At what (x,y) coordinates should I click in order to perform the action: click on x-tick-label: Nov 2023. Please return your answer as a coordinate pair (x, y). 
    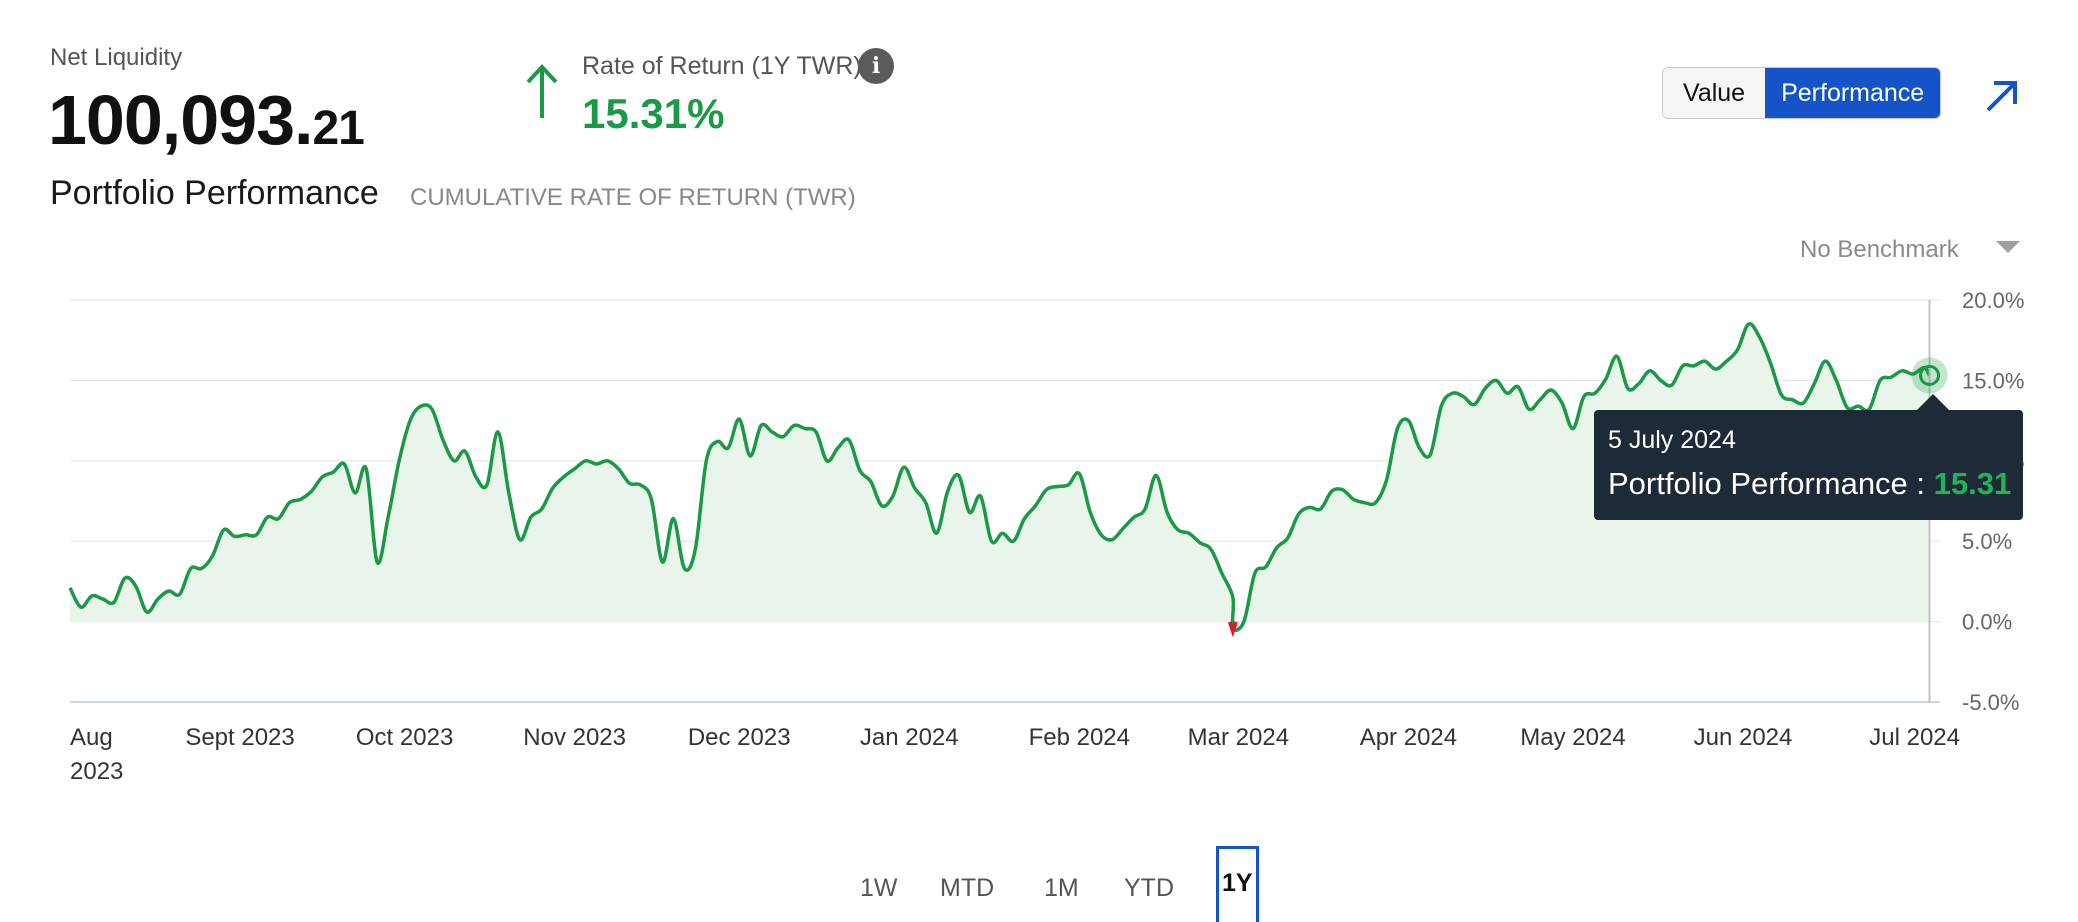
    Looking at the image, I should click on (574, 737).